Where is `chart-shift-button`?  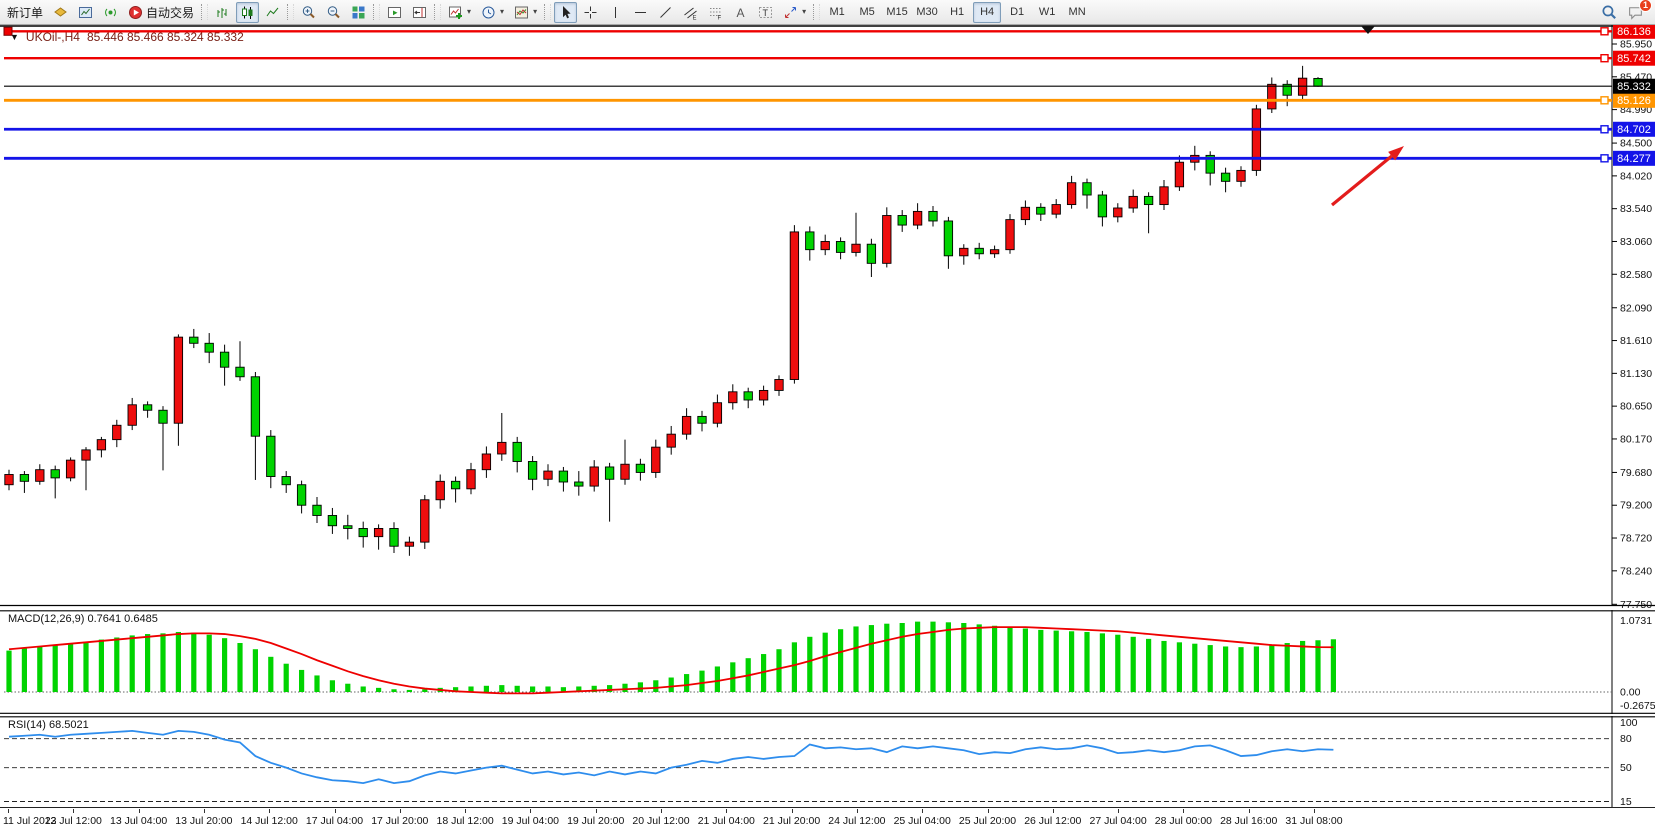
chart-shift-button is located at coordinates (419, 12).